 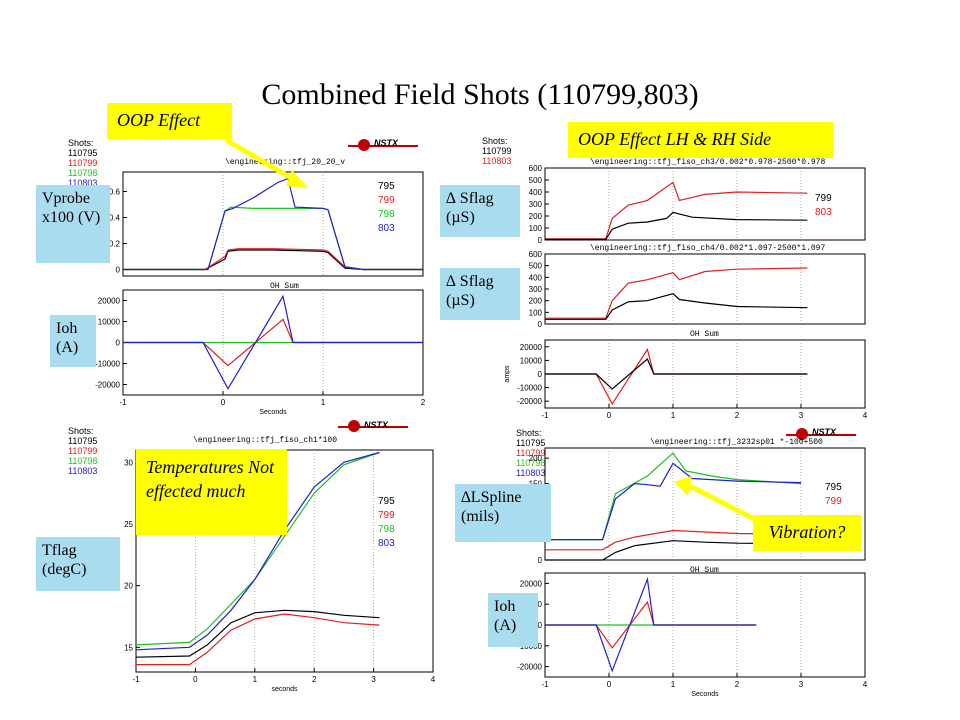 What do you see at coordinates (536, 228) in the screenshot?
I see `y-tick-label: 100` at bounding box center [536, 228].